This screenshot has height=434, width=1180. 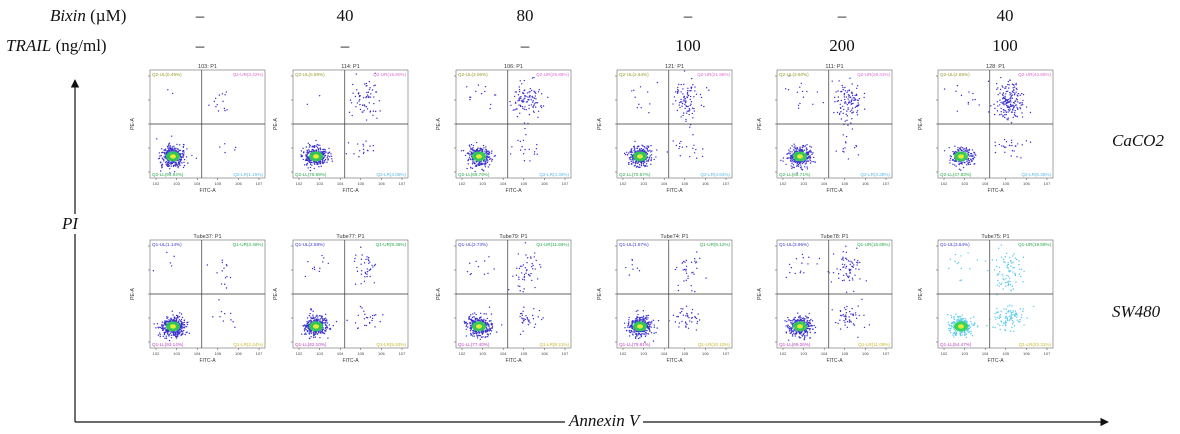 What do you see at coordinates (715, 244) in the screenshot?
I see `quadrant-label-q-ur: Q1-UR(8.12%)` at bounding box center [715, 244].